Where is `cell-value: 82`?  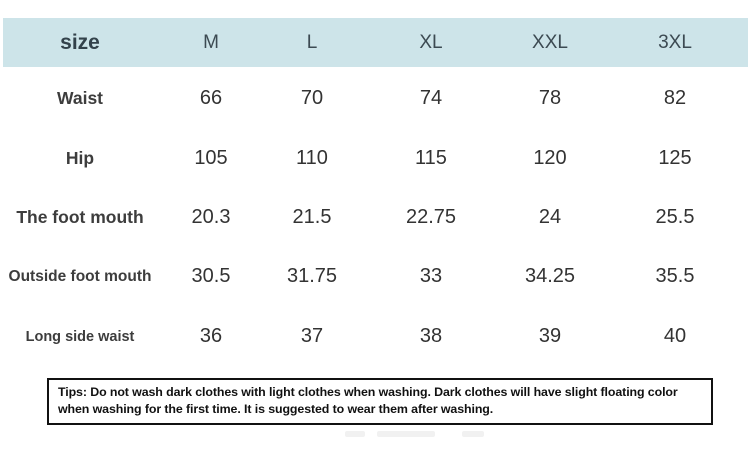
cell-value: 82 is located at coordinates (675, 97).